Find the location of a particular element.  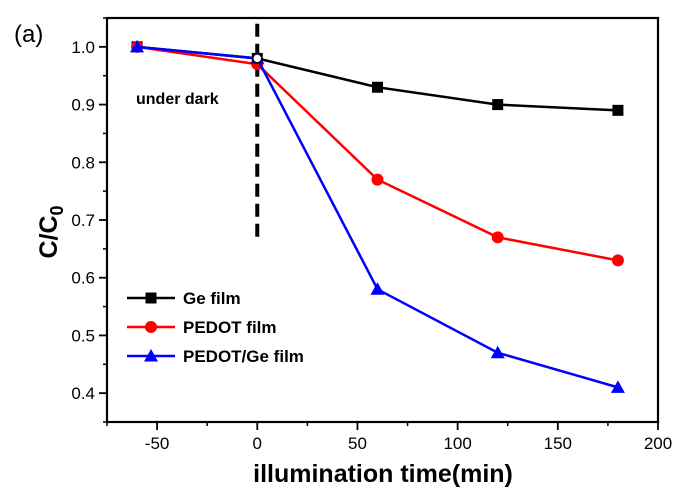

y-tick-label: 0.8 is located at coordinates (83, 162).